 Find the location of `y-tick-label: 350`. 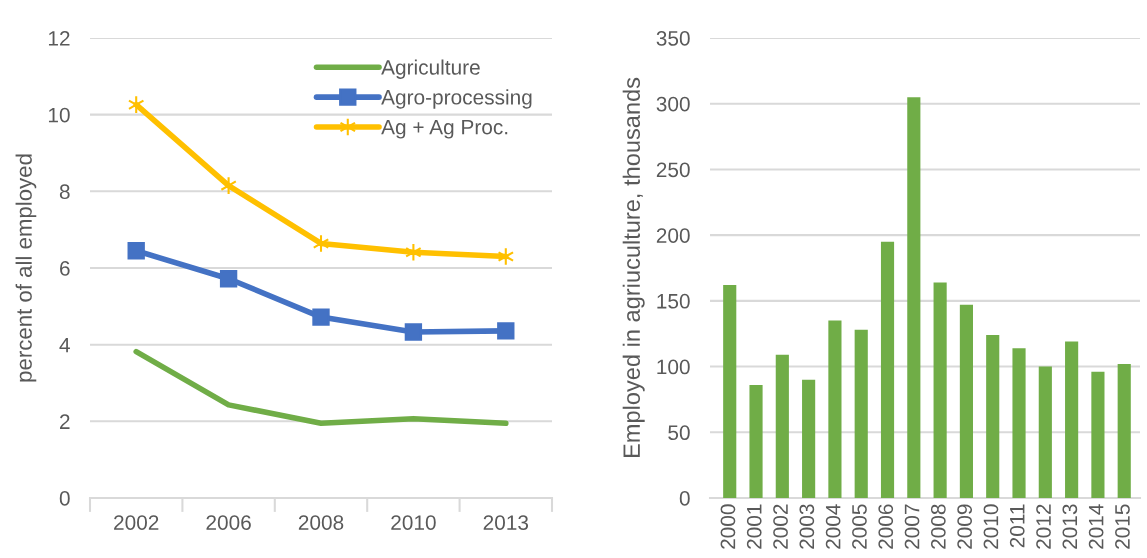

y-tick-label: 350 is located at coordinates (673, 38).